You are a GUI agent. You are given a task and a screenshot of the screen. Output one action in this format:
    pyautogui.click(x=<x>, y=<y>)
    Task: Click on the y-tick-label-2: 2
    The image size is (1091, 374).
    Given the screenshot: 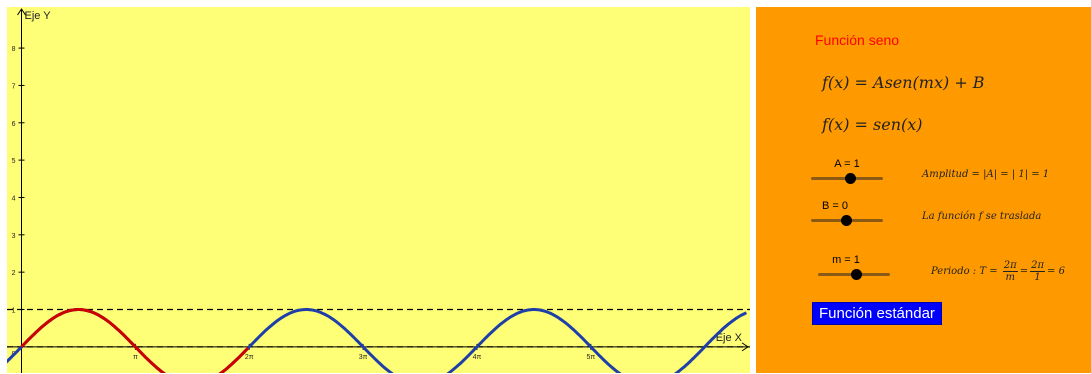 What is the action you would take?
    pyautogui.click(x=14, y=273)
    